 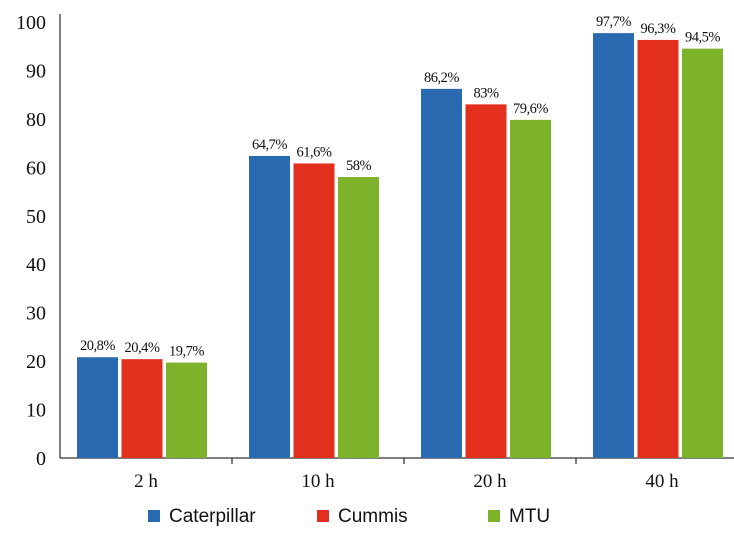 What do you see at coordinates (36, 265) in the screenshot?
I see `y-tick-label: 40` at bounding box center [36, 265].